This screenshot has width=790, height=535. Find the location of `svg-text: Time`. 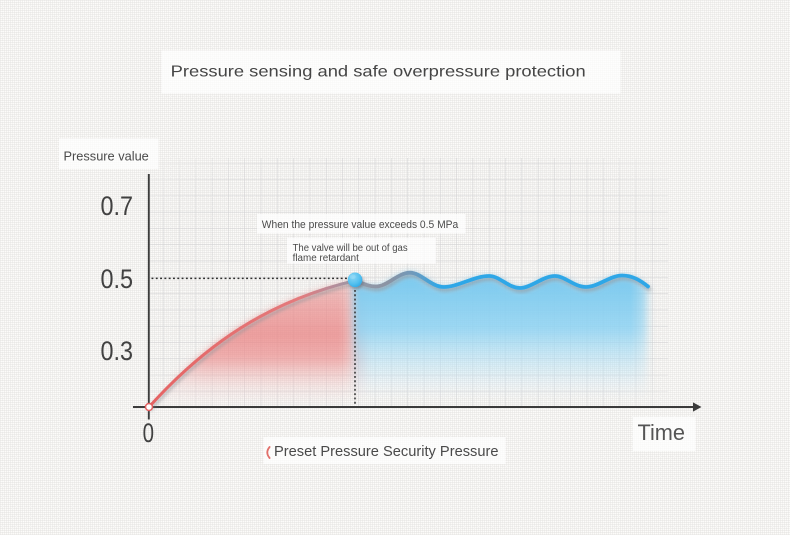

svg-text: Time is located at coordinates (662, 432).